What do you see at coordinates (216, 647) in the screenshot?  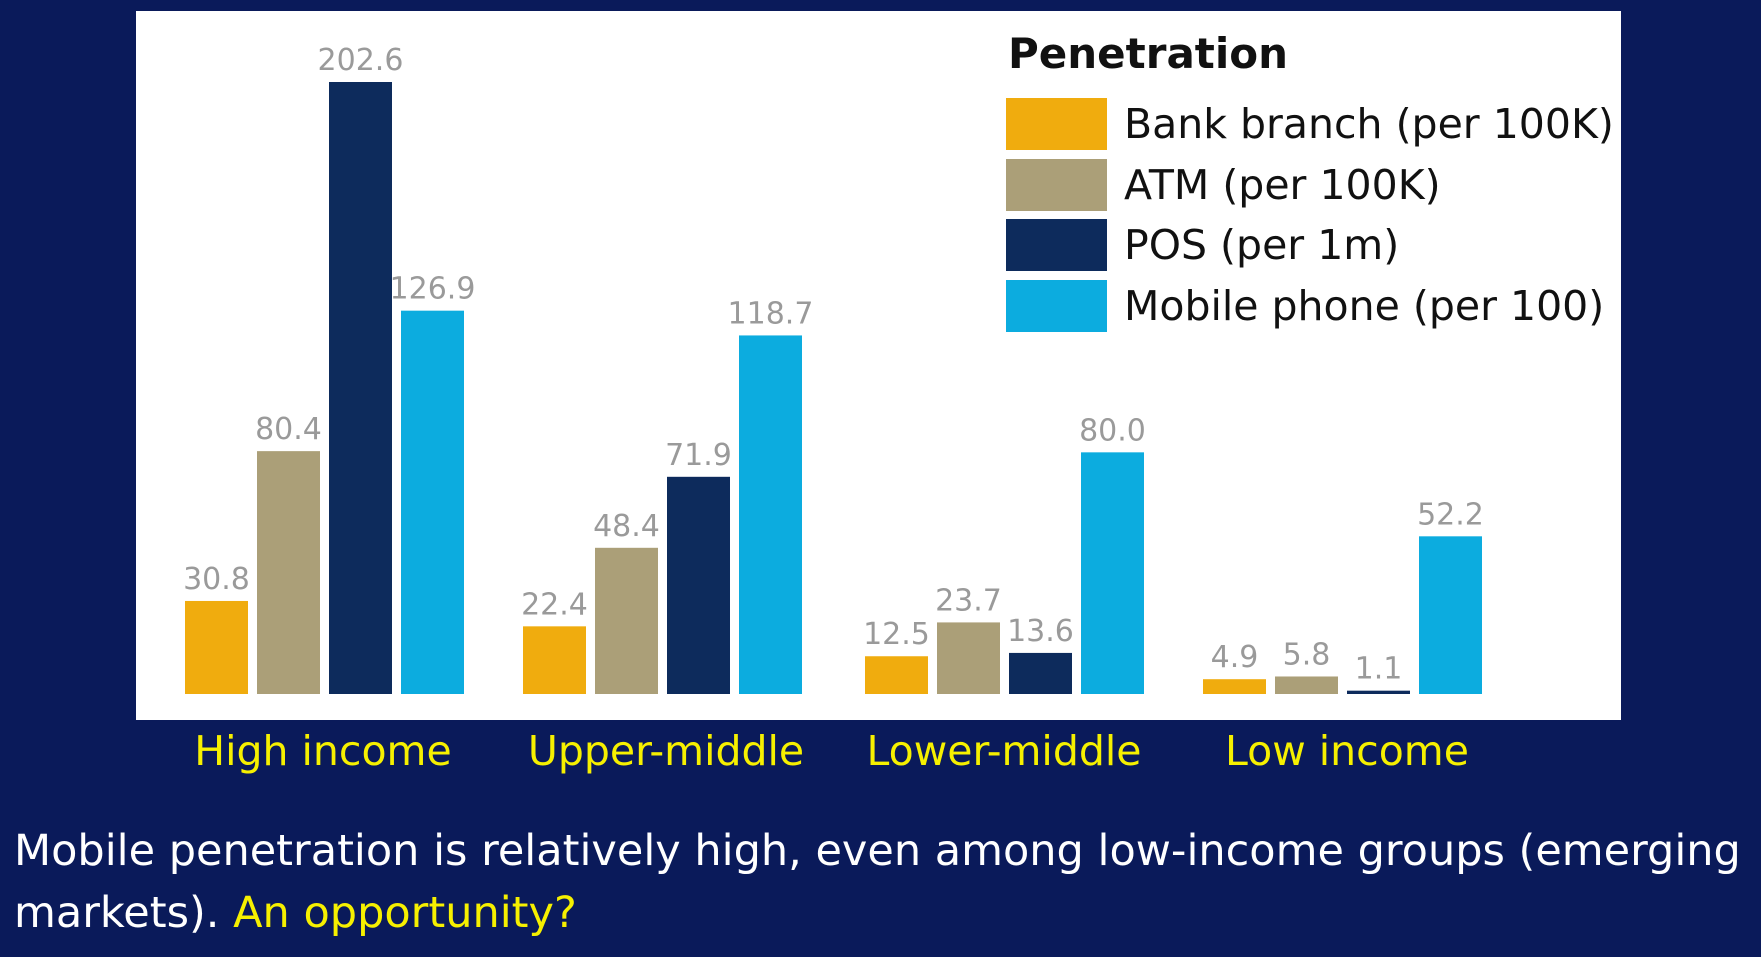 I see `bar-high-income-bank-branch` at bounding box center [216, 647].